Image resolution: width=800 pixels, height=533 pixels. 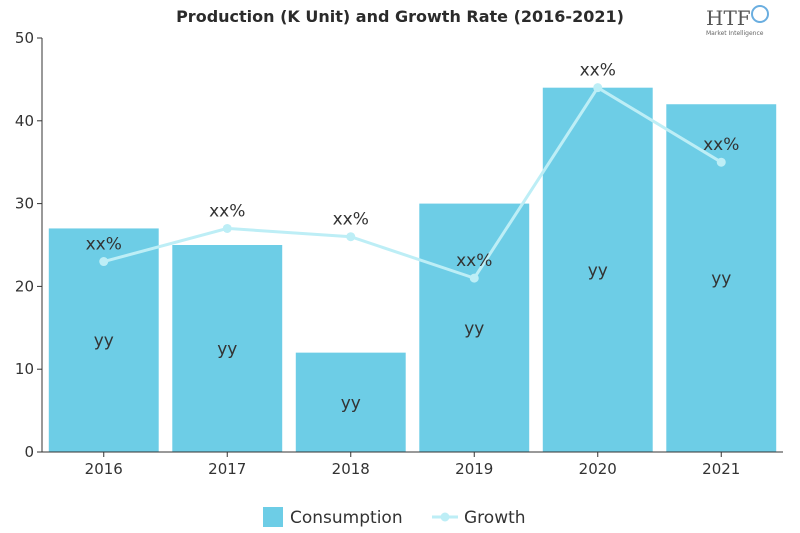 What do you see at coordinates (104, 469) in the screenshot?
I see `x-tick-label: 2016` at bounding box center [104, 469].